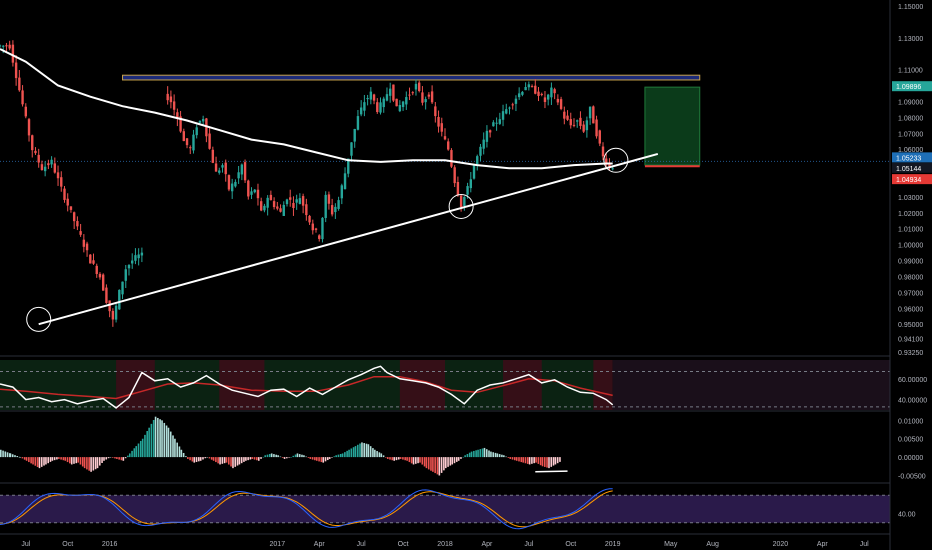 The image size is (932, 550). I want to click on price-label-box, so click(912, 179).